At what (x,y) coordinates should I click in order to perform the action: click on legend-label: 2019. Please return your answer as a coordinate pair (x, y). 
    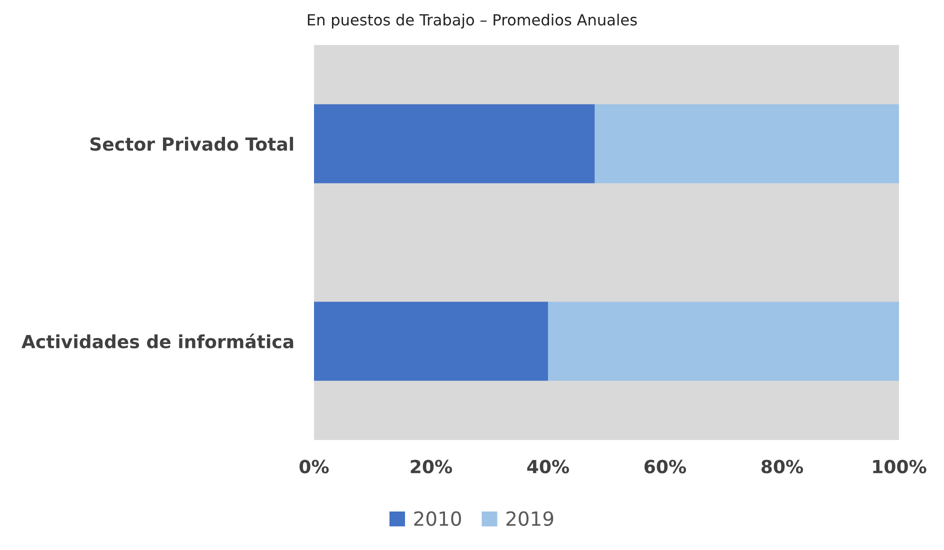
    Looking at the image, I should click on (530, 518).